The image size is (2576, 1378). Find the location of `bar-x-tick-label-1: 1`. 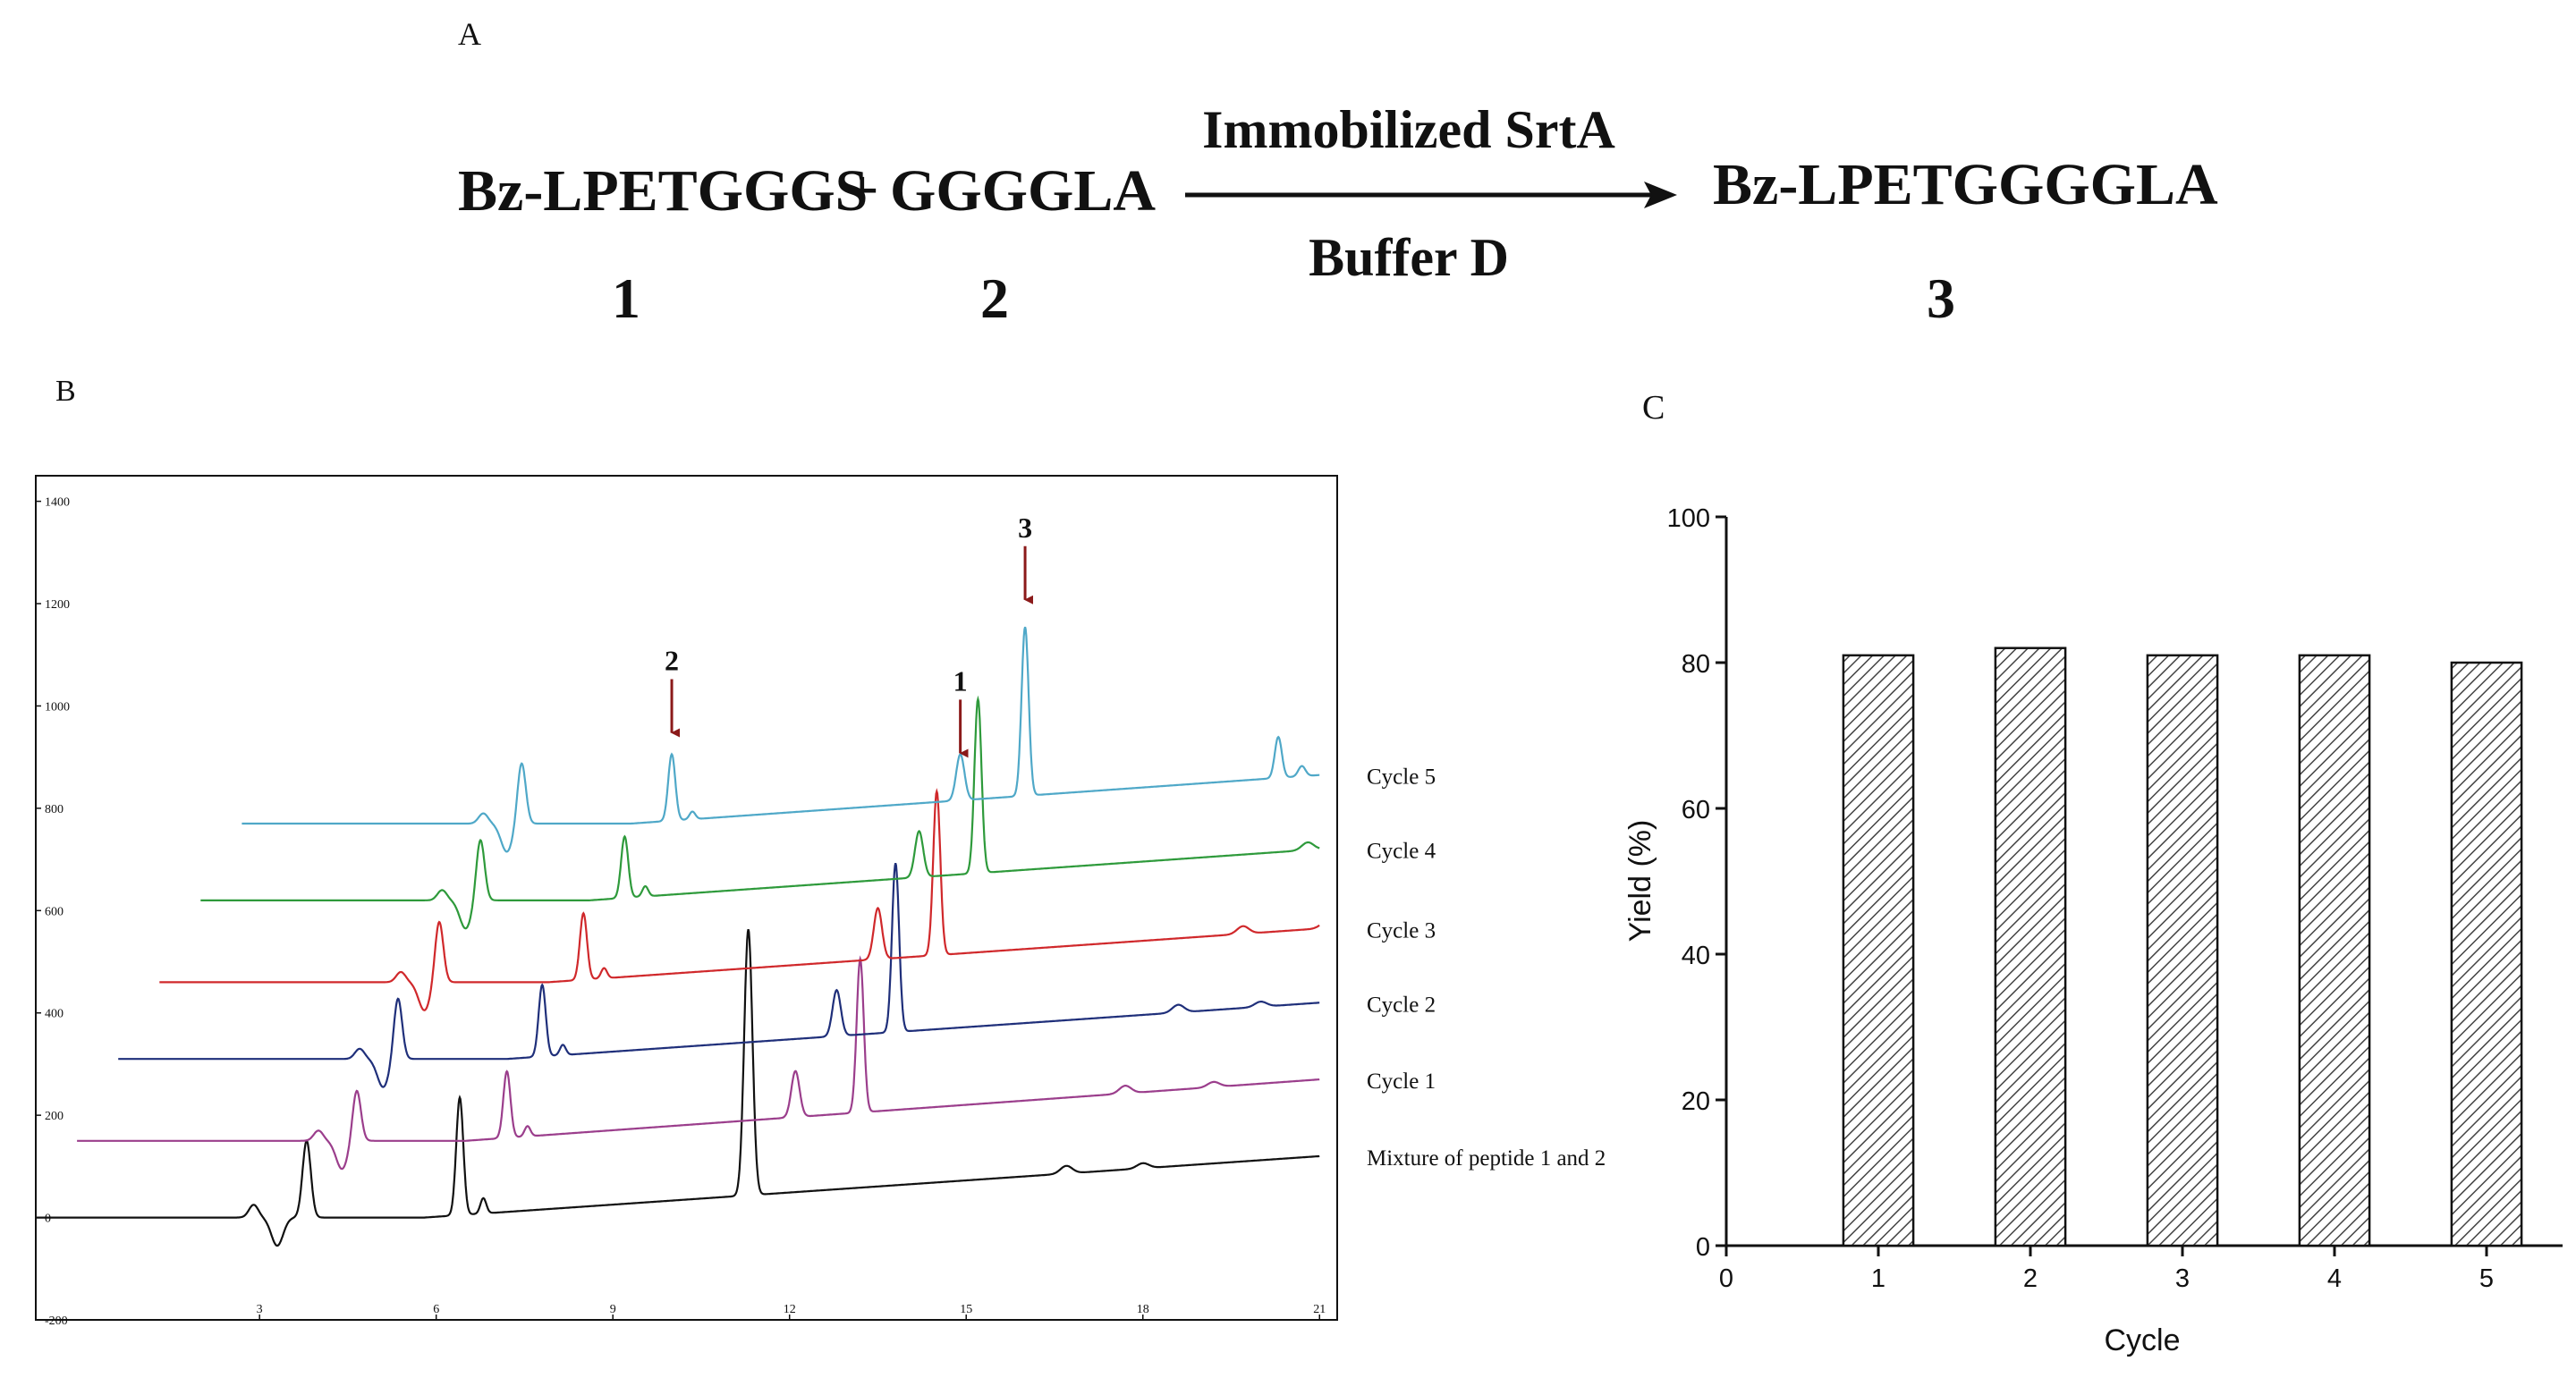

bar-x-tick-label-1: 1 is located at coordinates (1878, 1278).